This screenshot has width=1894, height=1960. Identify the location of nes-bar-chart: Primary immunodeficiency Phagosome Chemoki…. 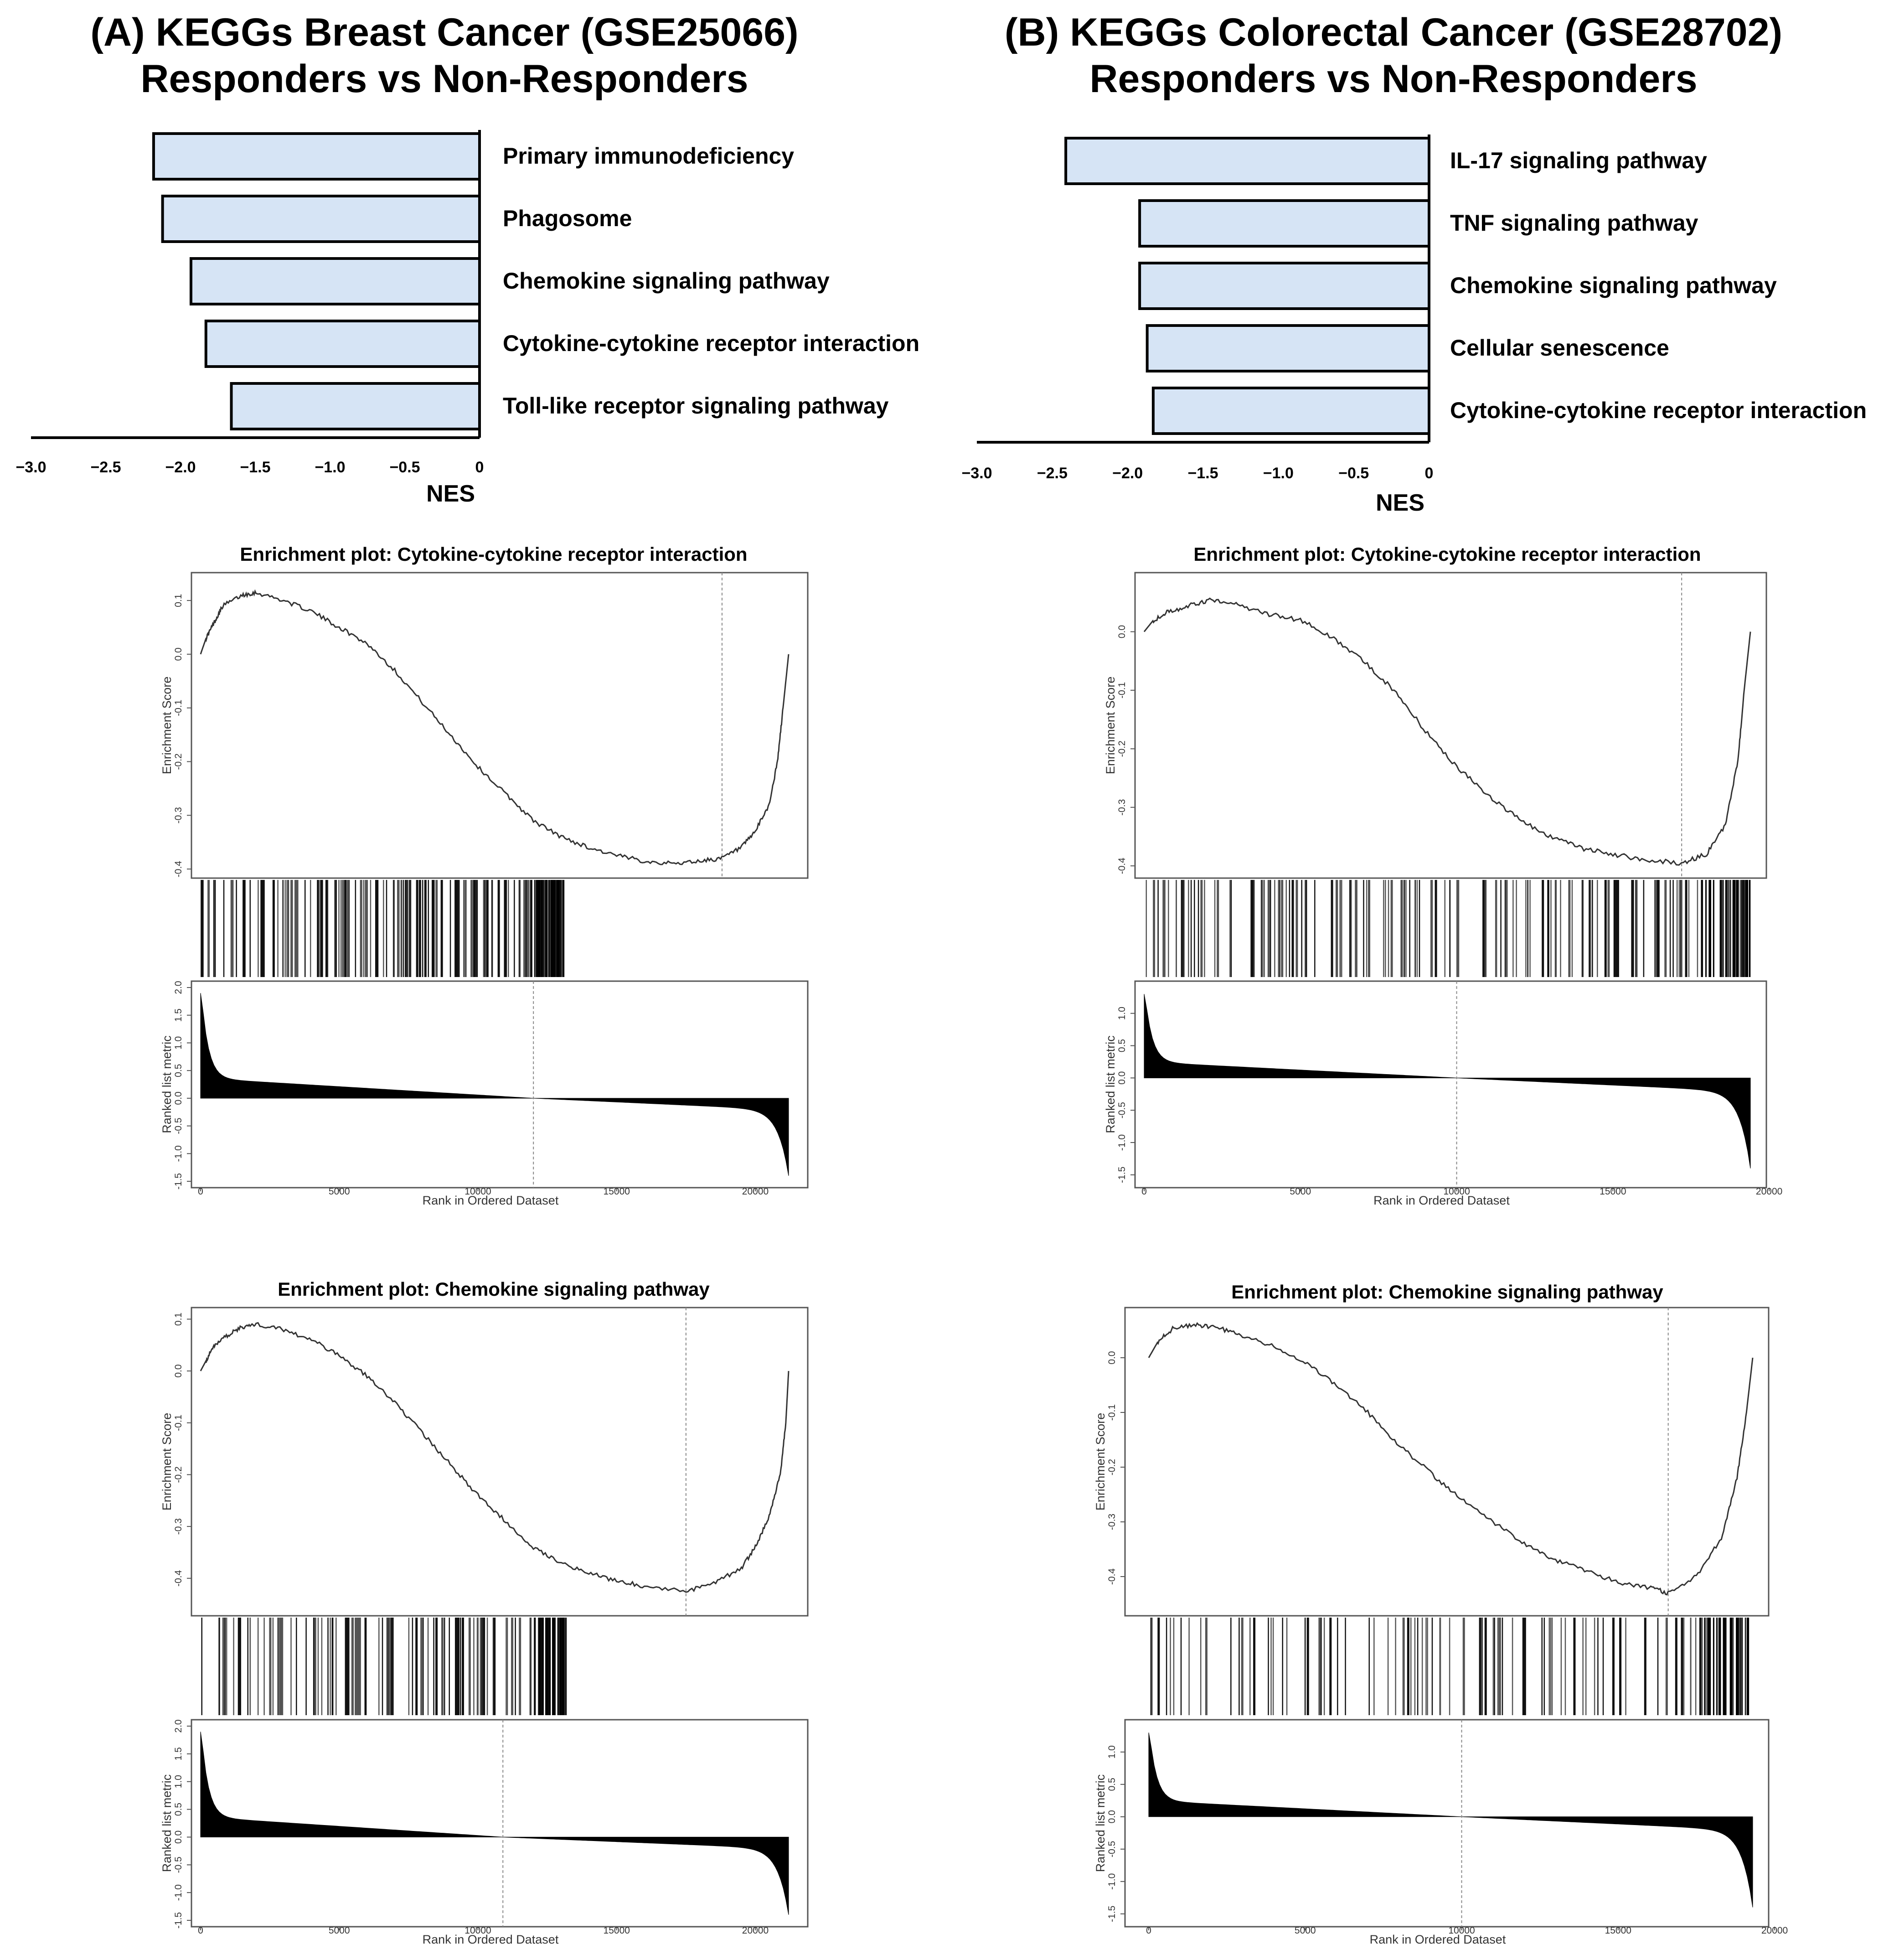
(467, 318).